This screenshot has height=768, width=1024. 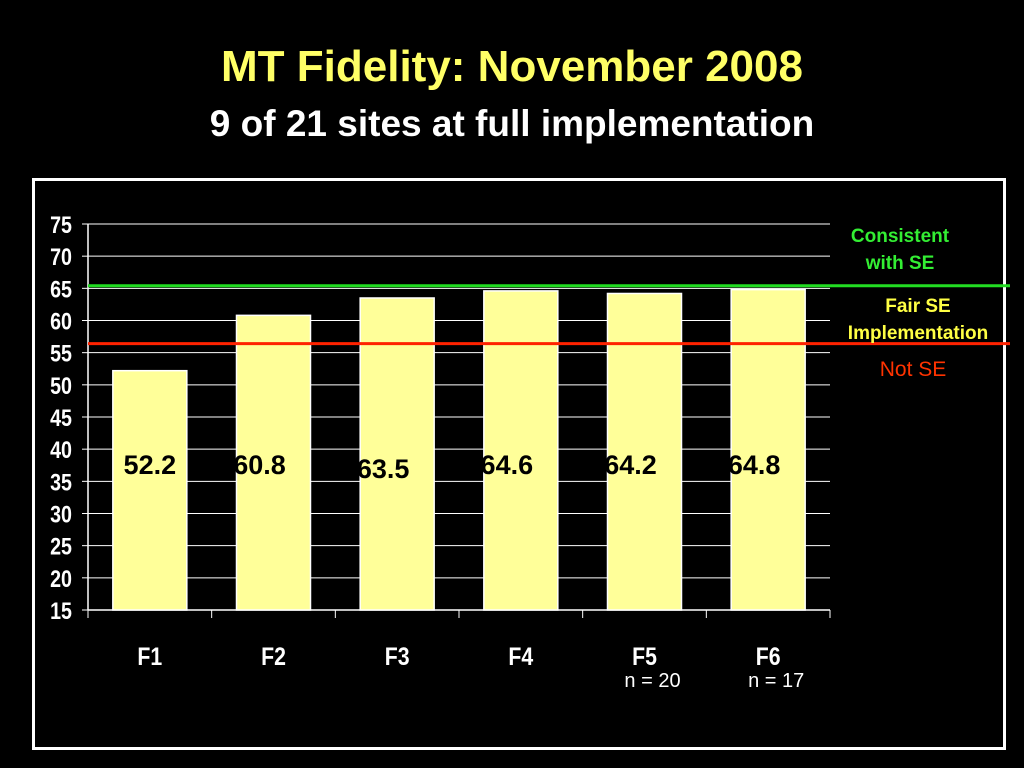 I want to click on y-tick-label: 35, so click(x=61, y=481).